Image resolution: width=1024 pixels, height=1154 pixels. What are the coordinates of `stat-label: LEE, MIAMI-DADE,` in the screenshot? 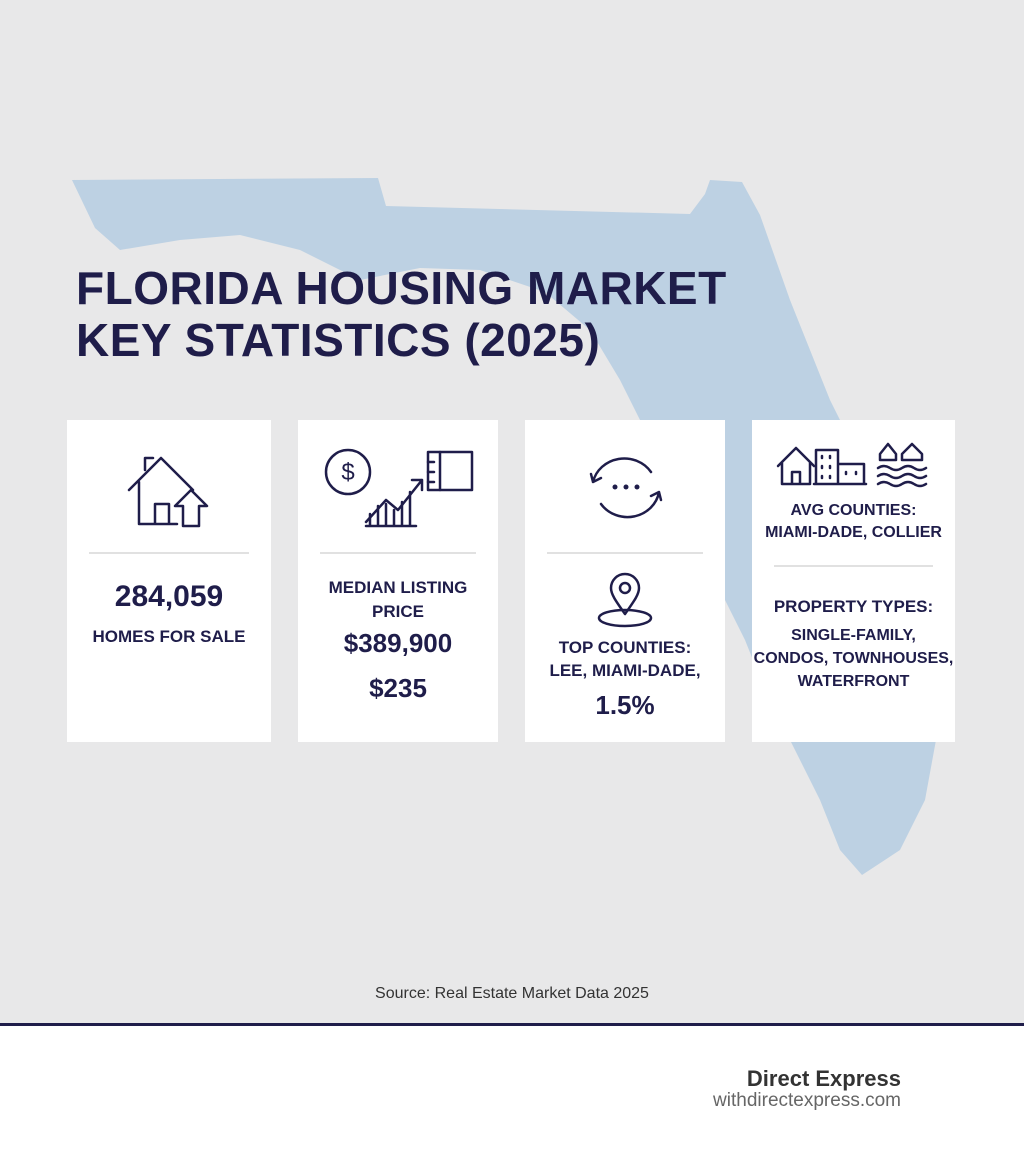 It's located at (625, 670).